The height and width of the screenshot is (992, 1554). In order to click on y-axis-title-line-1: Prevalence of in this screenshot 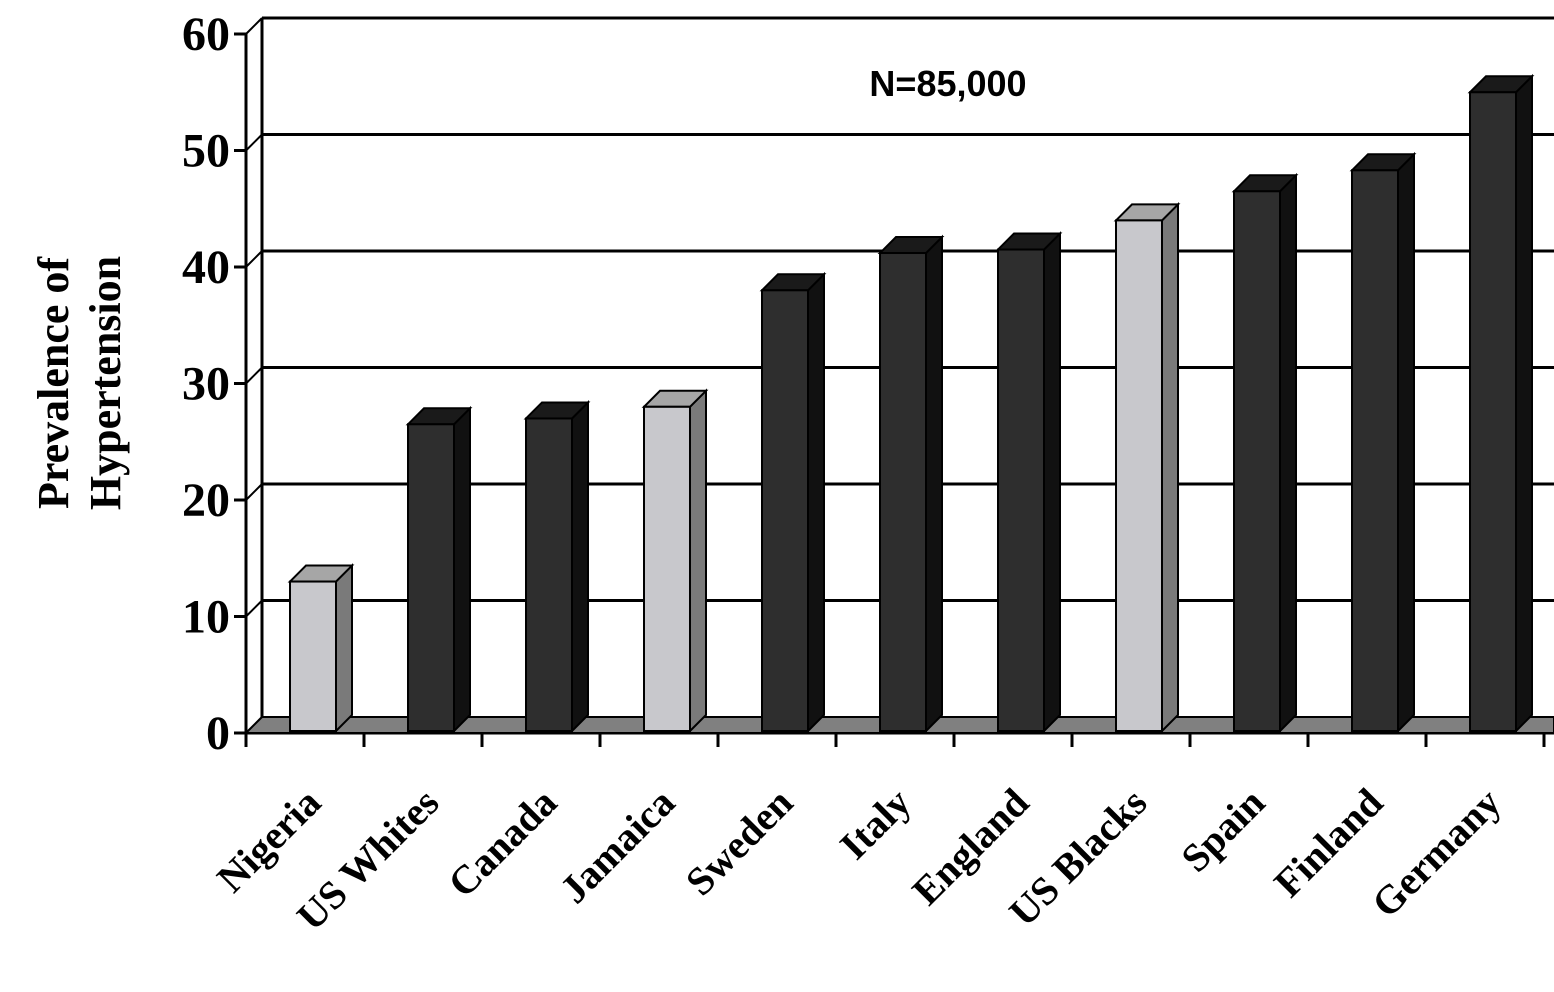, I will do `click(53, 382)`.